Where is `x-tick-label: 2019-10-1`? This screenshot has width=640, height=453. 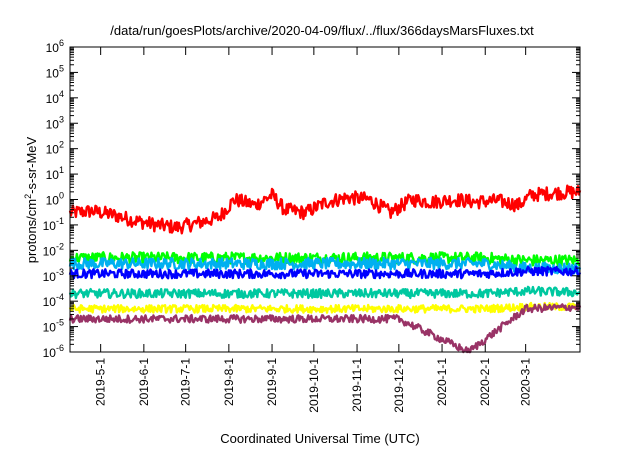 x-tick-label: 2019-10-1 is located at coordinates (314, 385).